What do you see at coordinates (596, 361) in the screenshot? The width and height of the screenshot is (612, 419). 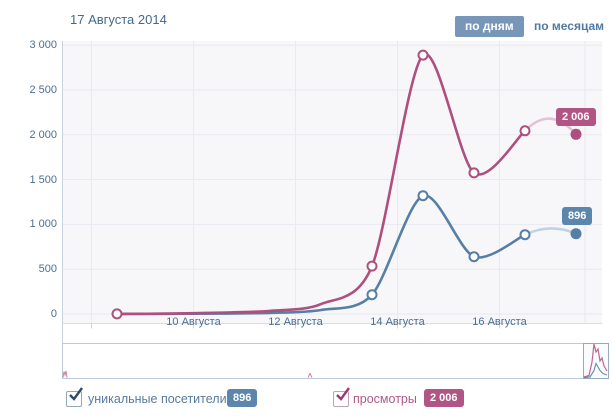 I see `navigator-selected-range` at bounding box center [596, 361].